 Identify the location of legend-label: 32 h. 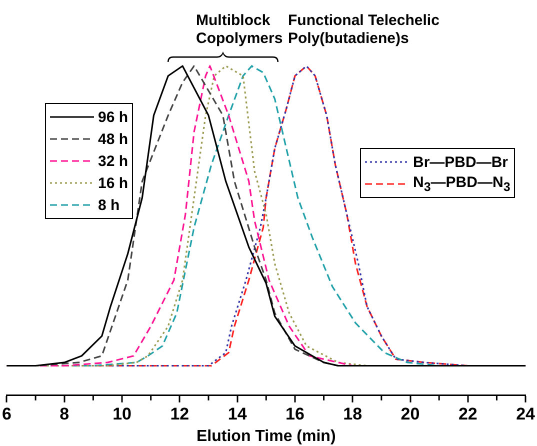
(113, 161).